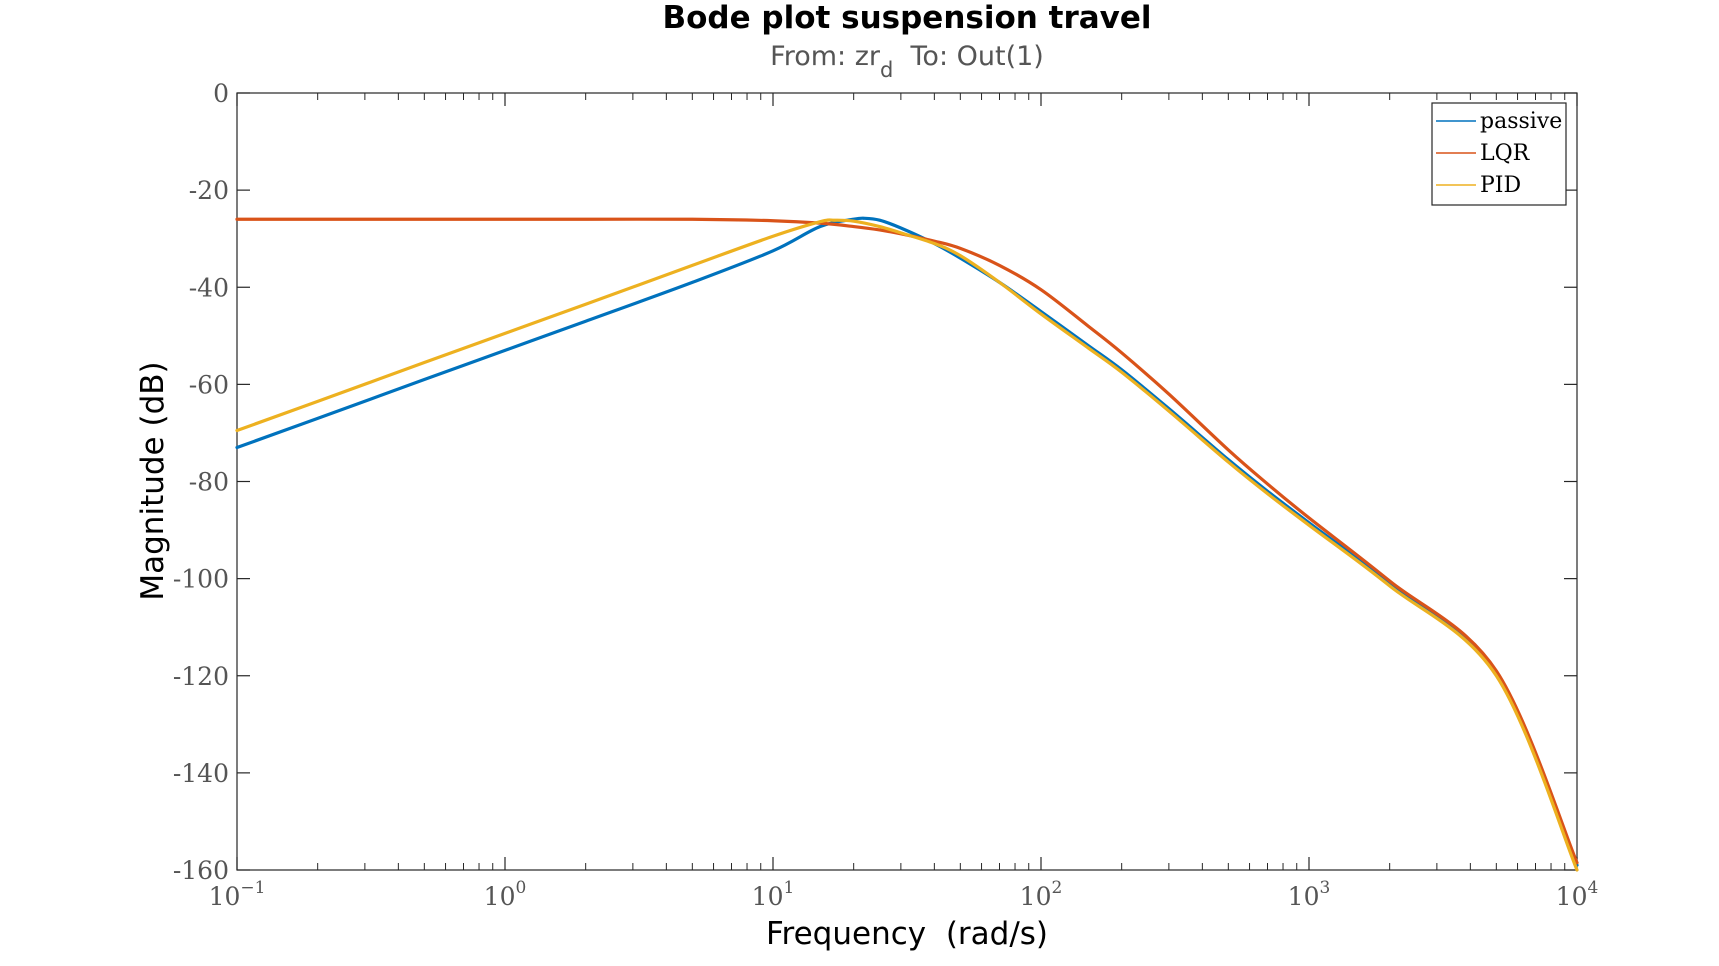 The width and height of the screenshot is (1719, 966). What do you see at coordinates (520, 888) in the screenshot?
I see `x-tick-exponent: 0` at bounding box center [520, 888].